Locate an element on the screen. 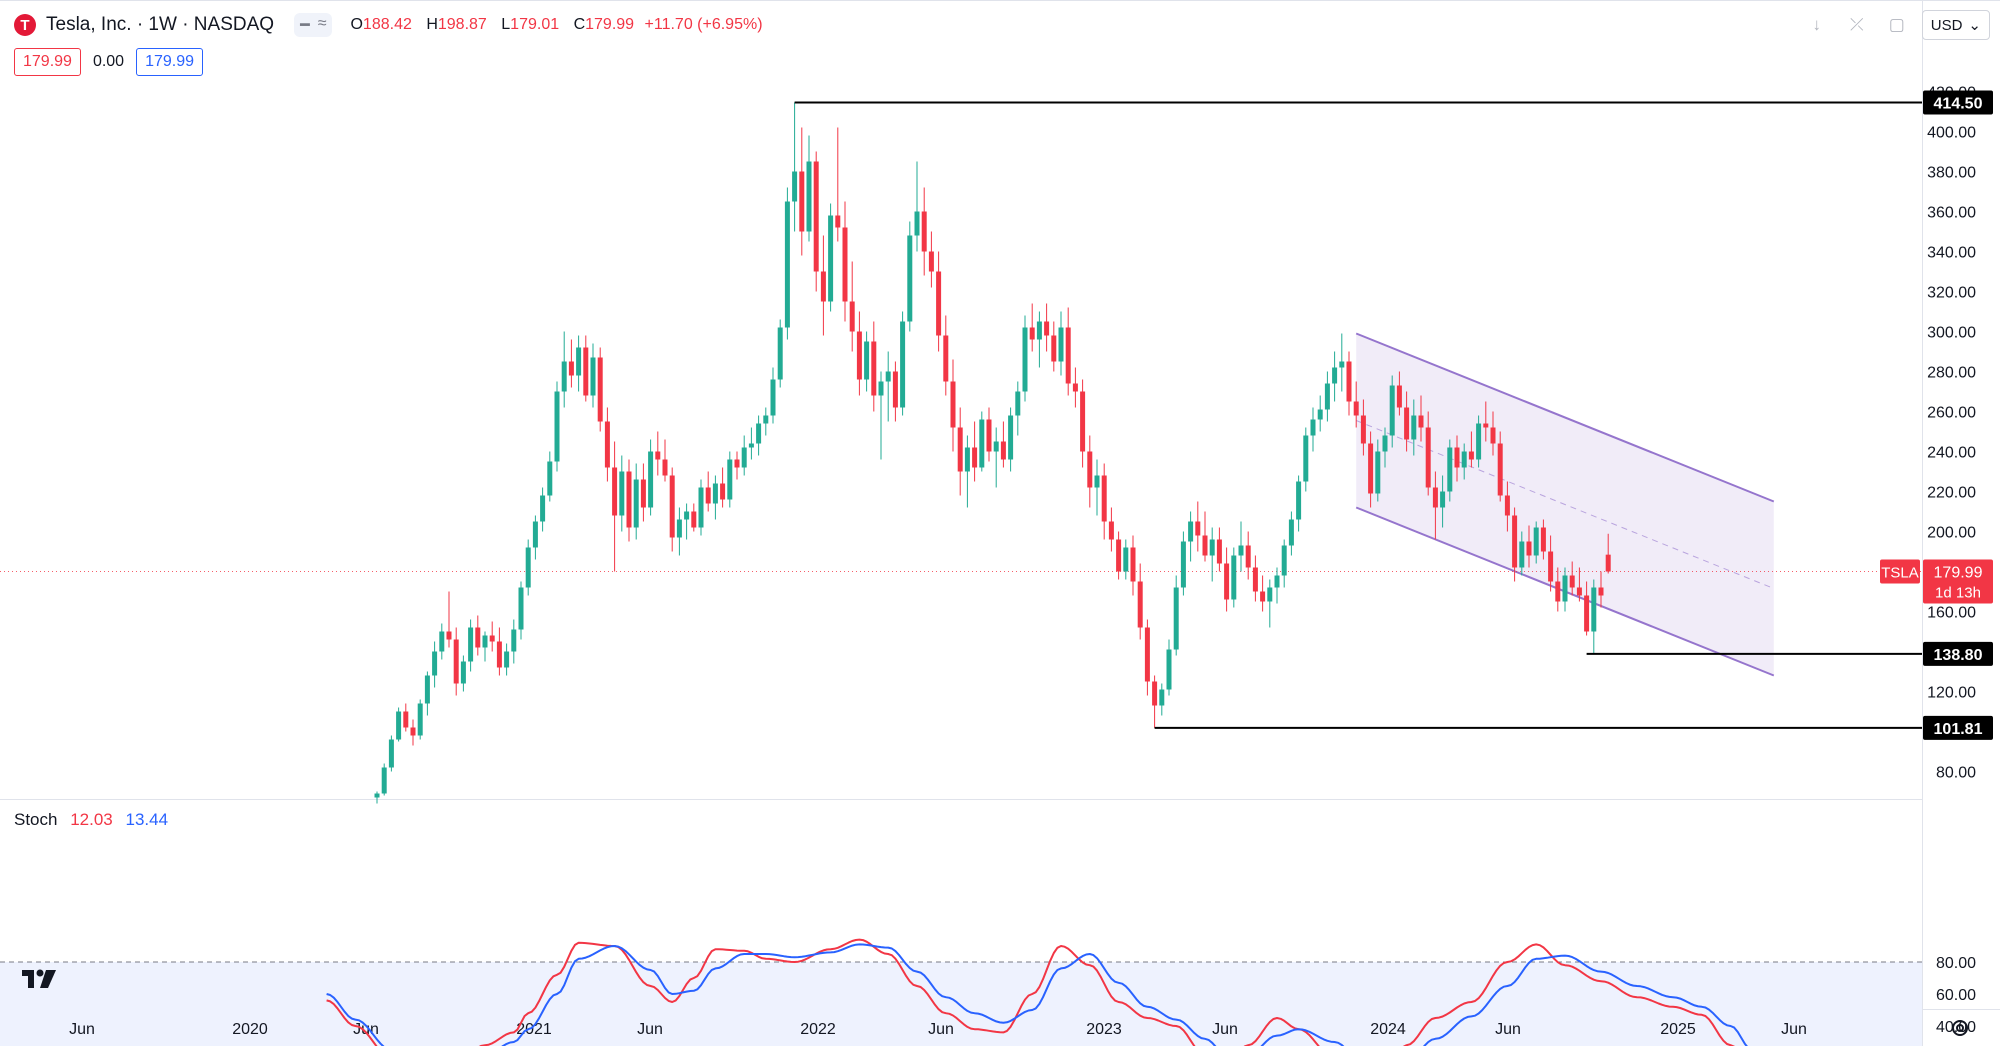 The width and height of the screenshot is (2000, 1051). sell-price-button: 179.99 is located at coordinates (47, 62).